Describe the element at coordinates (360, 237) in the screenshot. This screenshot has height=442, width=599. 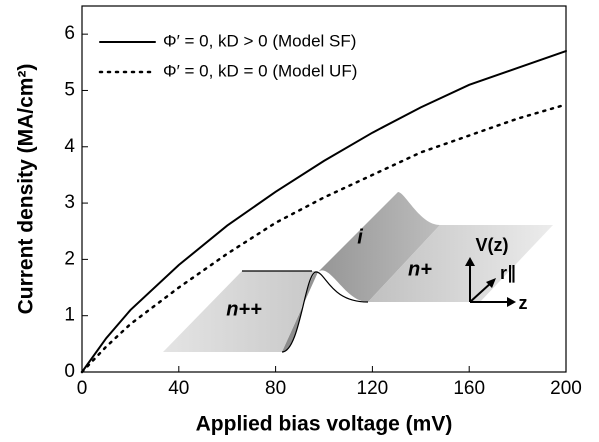
I see `inset-label: i` at that location.